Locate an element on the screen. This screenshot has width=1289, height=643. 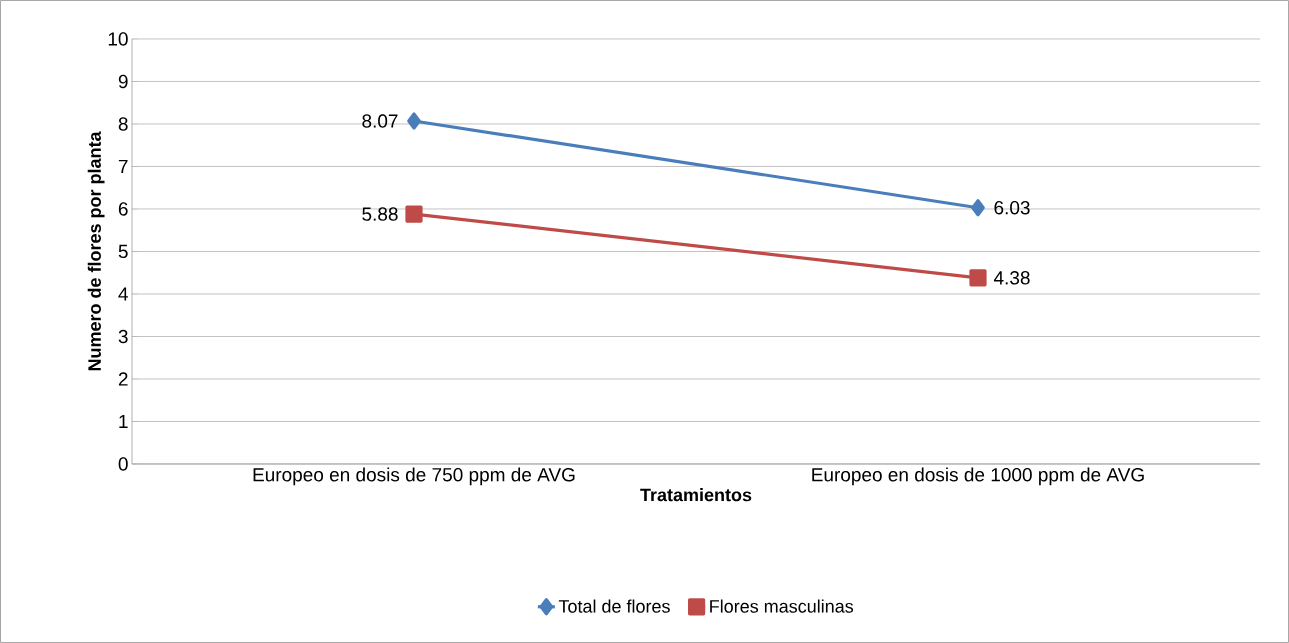
data-label: 4.38 is located at coordinates (1011, 278).